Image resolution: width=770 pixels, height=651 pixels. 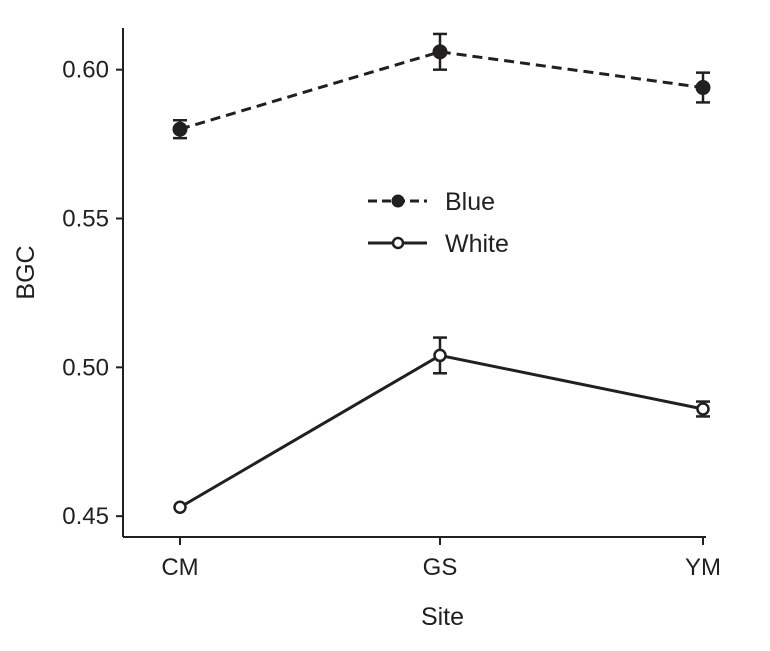 I want to click on series-blue, so click(x=441, y=86).